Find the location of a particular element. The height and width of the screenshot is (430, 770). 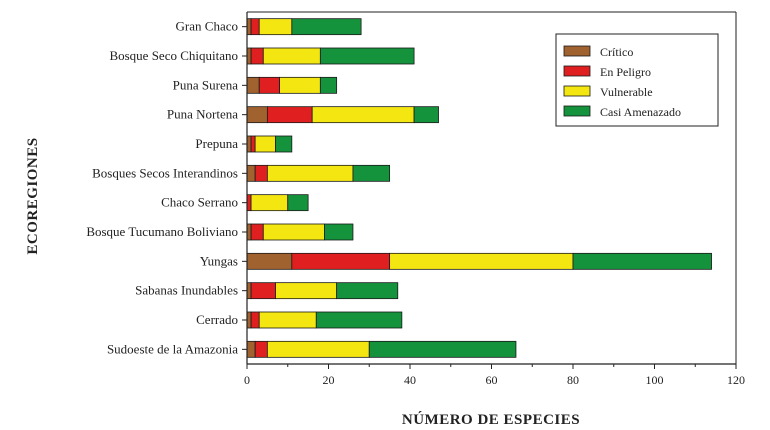

category-label-3: Puna Nortena is located at coordinates (202, 114).